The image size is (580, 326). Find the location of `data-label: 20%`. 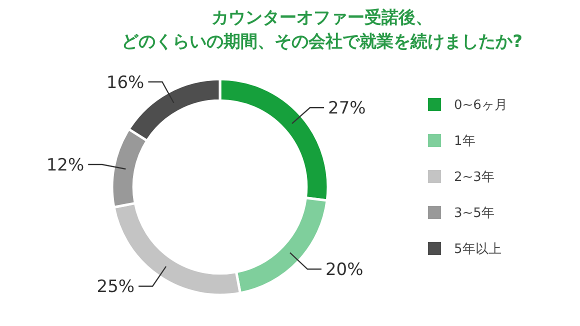

data-label: 20% is located at coordinates (344, 270).